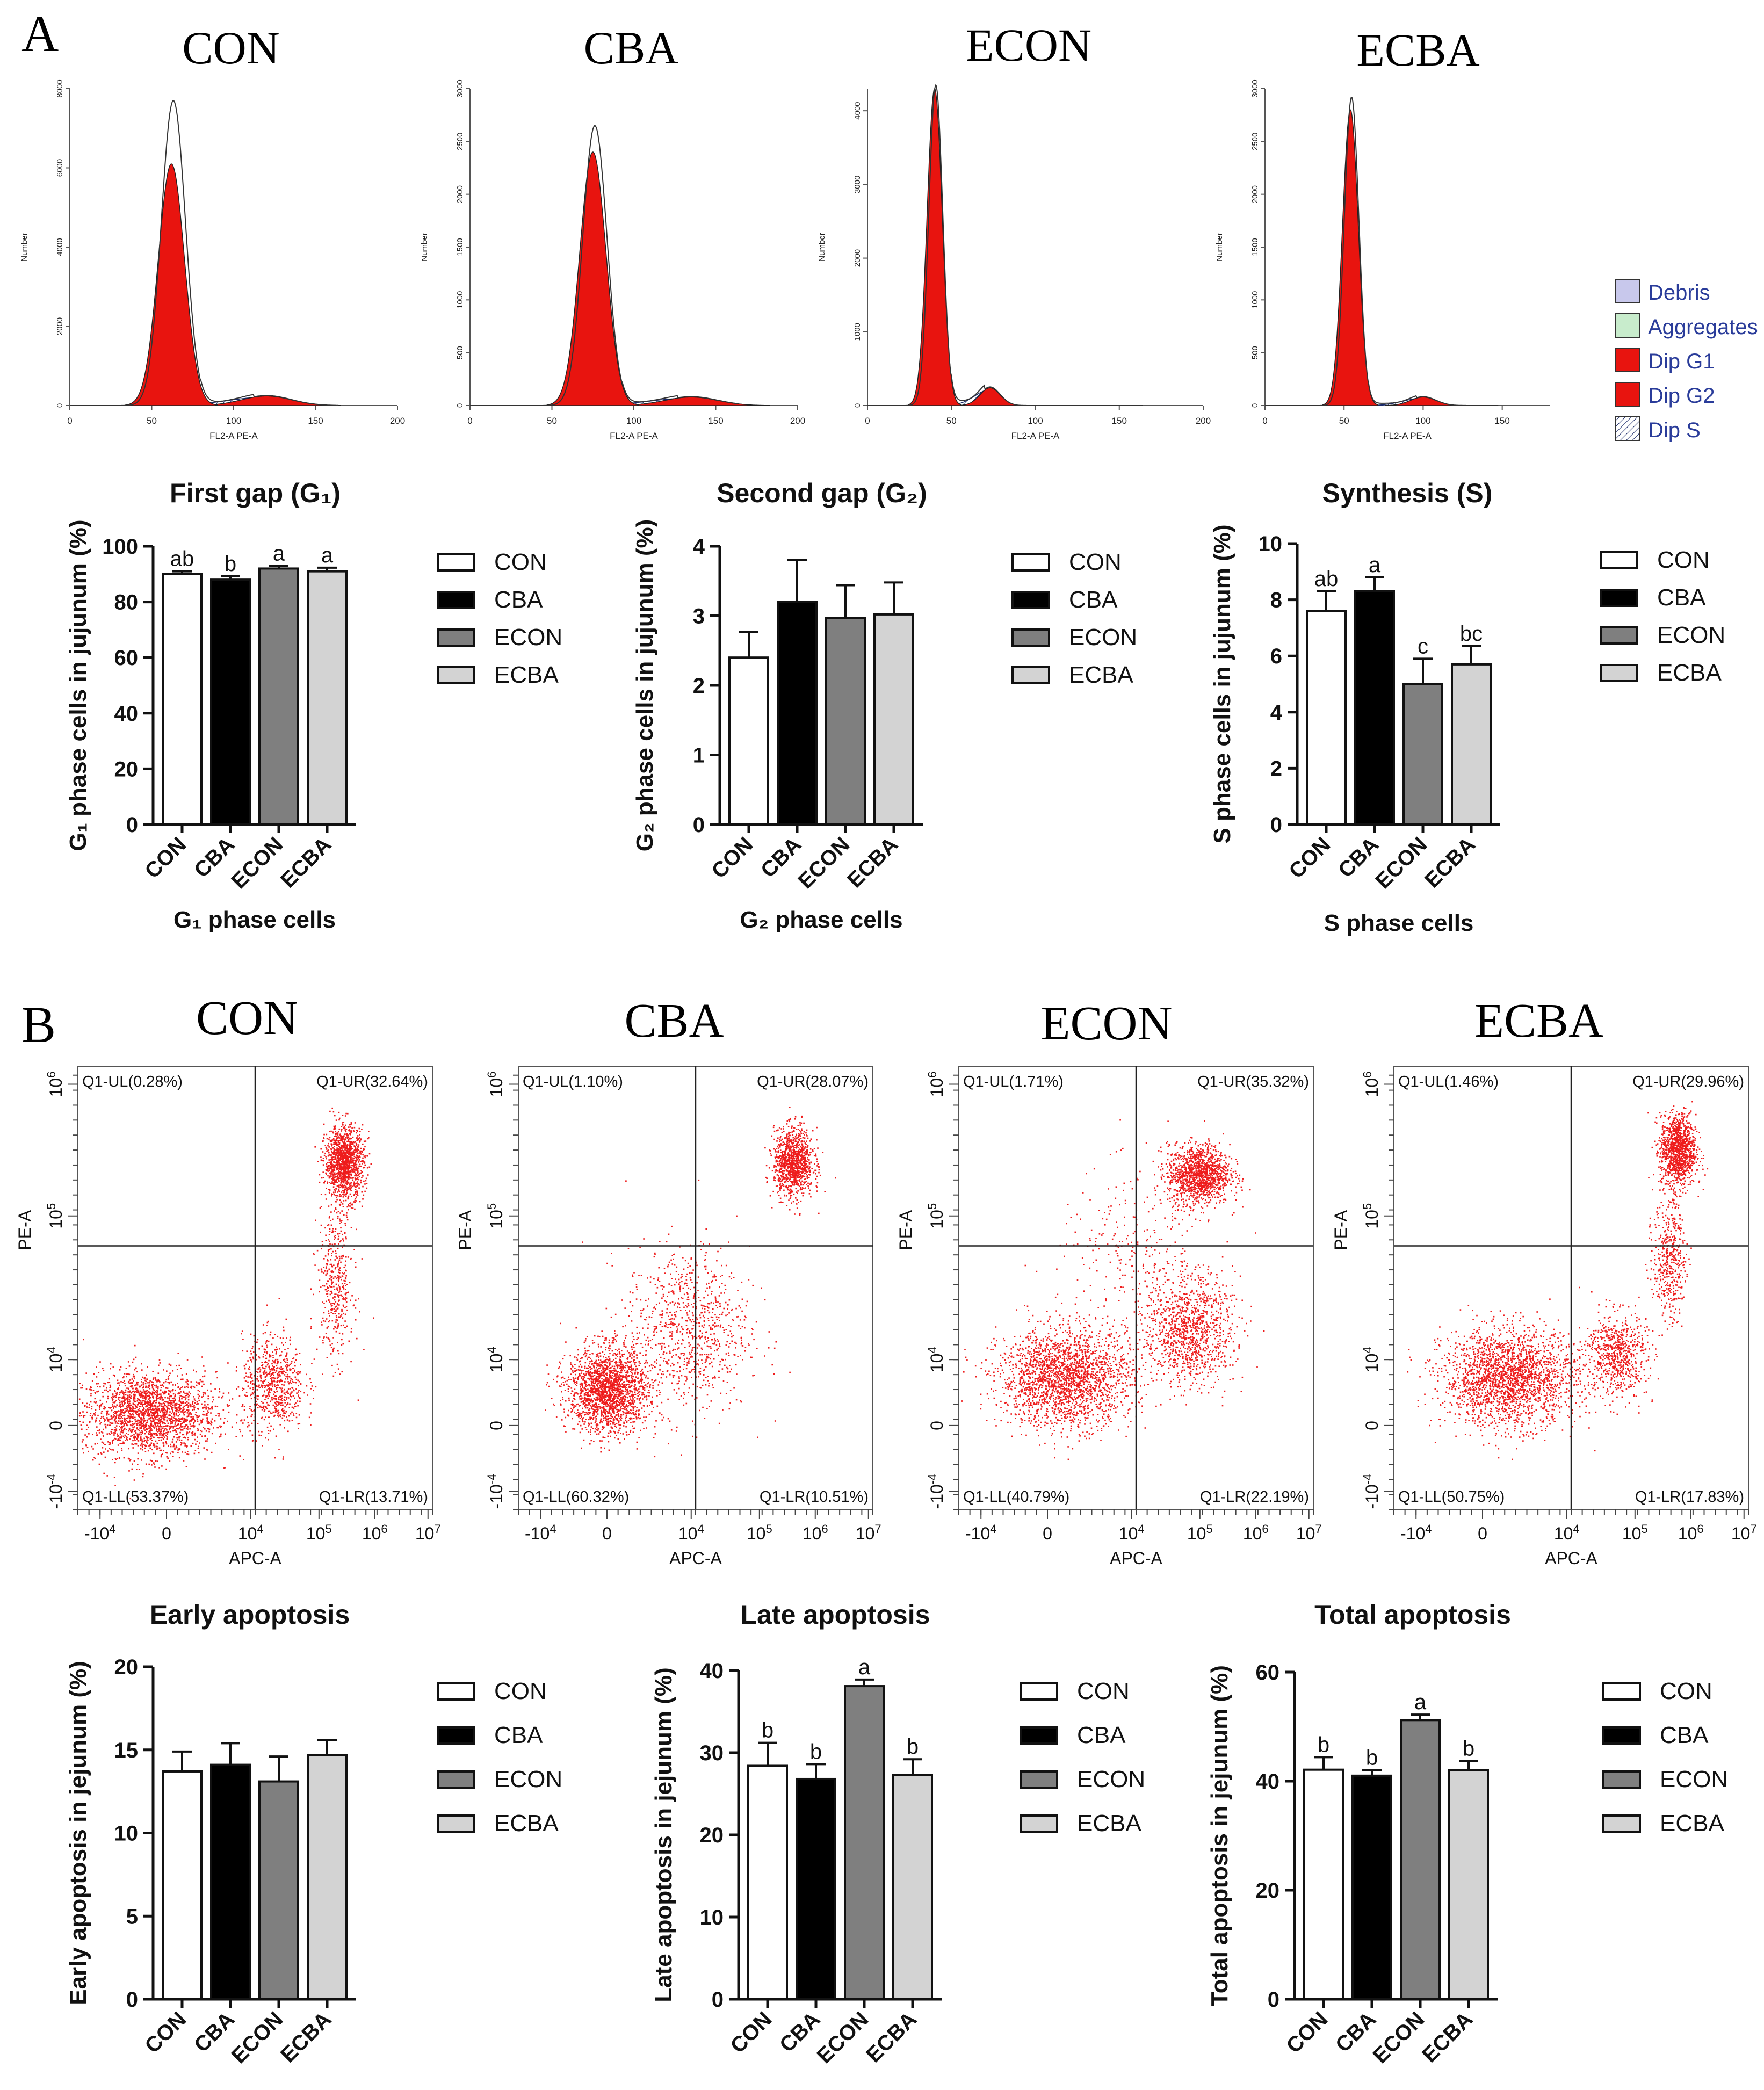 This screenshot has height=2090, width=1764. Describe the element at coordinates (748, 741) in the screenshot. I see `bar-second-gap-g-con` at that location.